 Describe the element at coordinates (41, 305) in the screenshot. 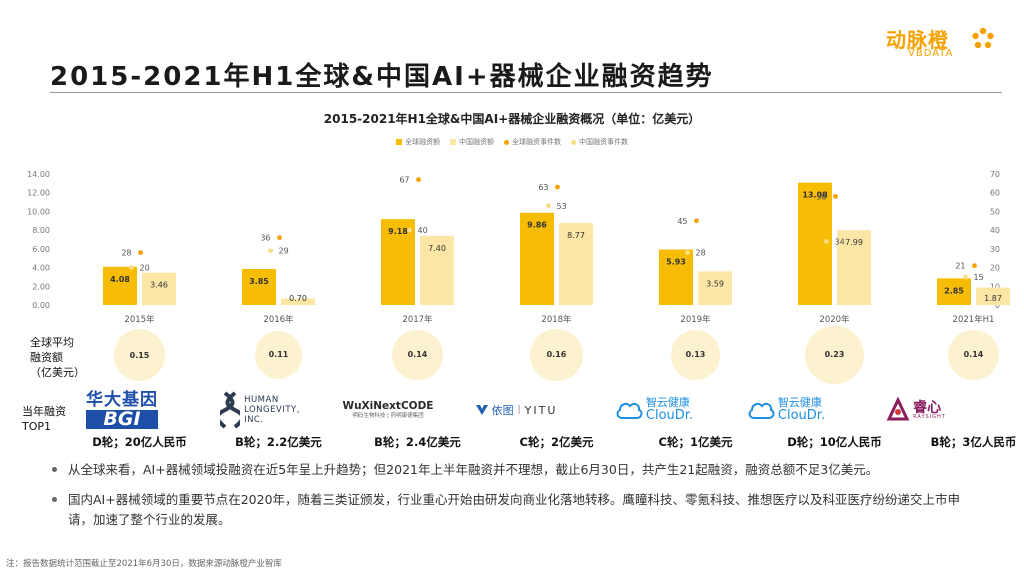

I see `y-left-tick-label: 0.00` at that location.